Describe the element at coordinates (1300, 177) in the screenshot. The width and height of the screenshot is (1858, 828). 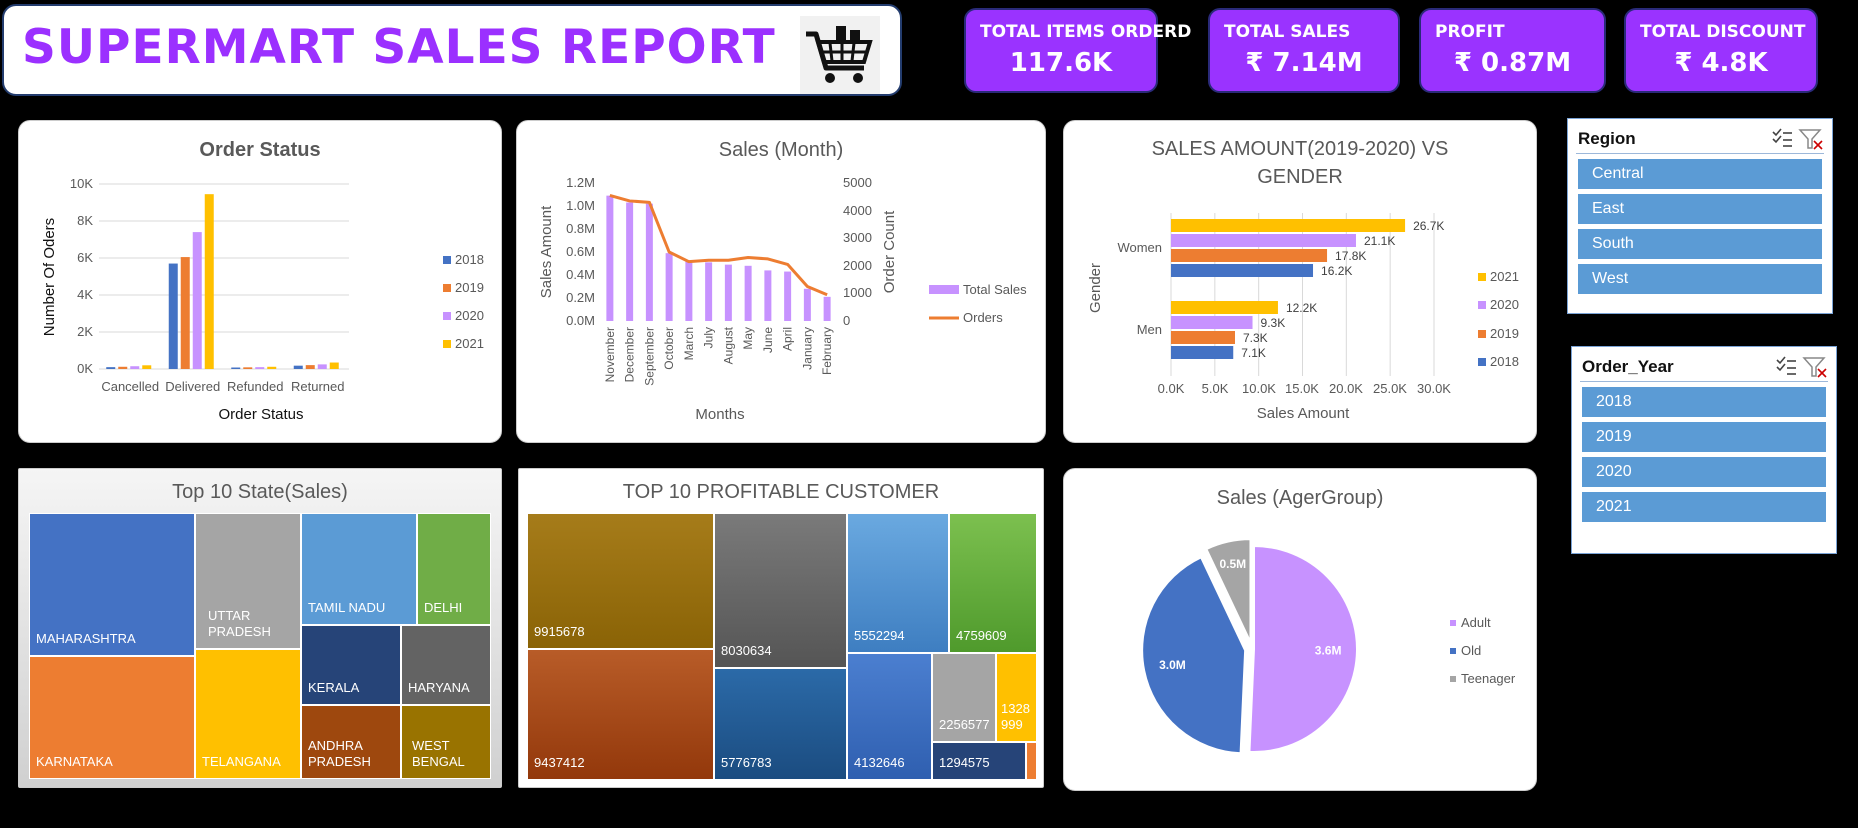
I see `chart-title-line2: GENDER` at that location.